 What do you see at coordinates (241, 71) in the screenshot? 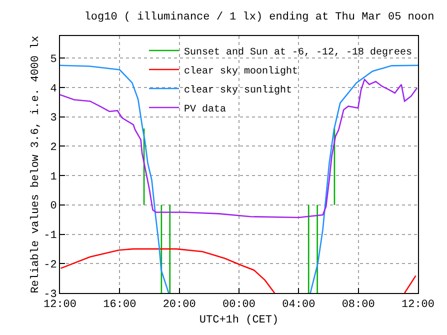
I see `legend-label: clear sky moonlight` at bounding box center [241, 71].